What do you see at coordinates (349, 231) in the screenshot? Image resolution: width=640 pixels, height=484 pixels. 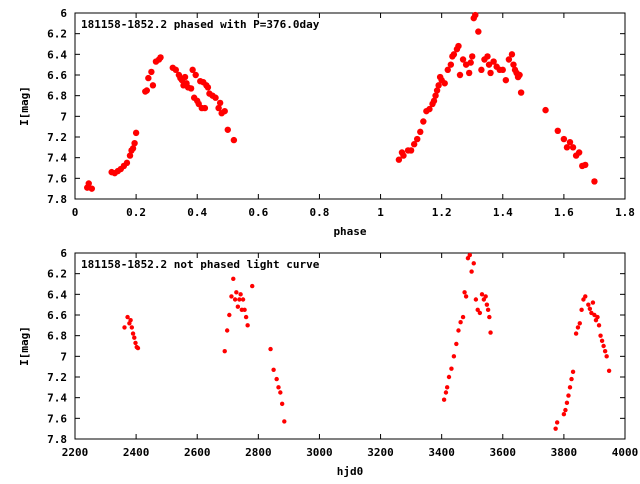 I see `x-axis-label: phase` at bounding box center [349, 231].